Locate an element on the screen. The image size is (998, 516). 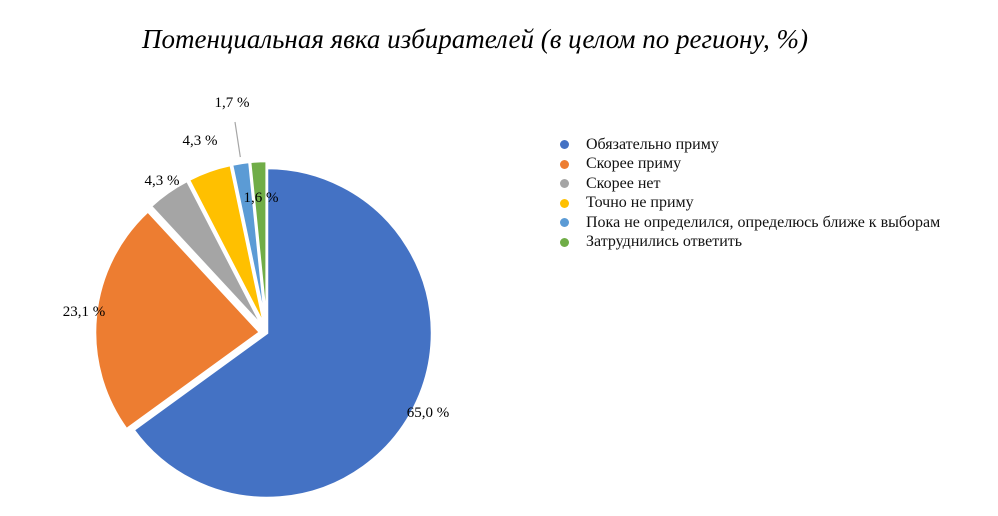
data-label: 1,6 % is located at coordinates (261, 198).